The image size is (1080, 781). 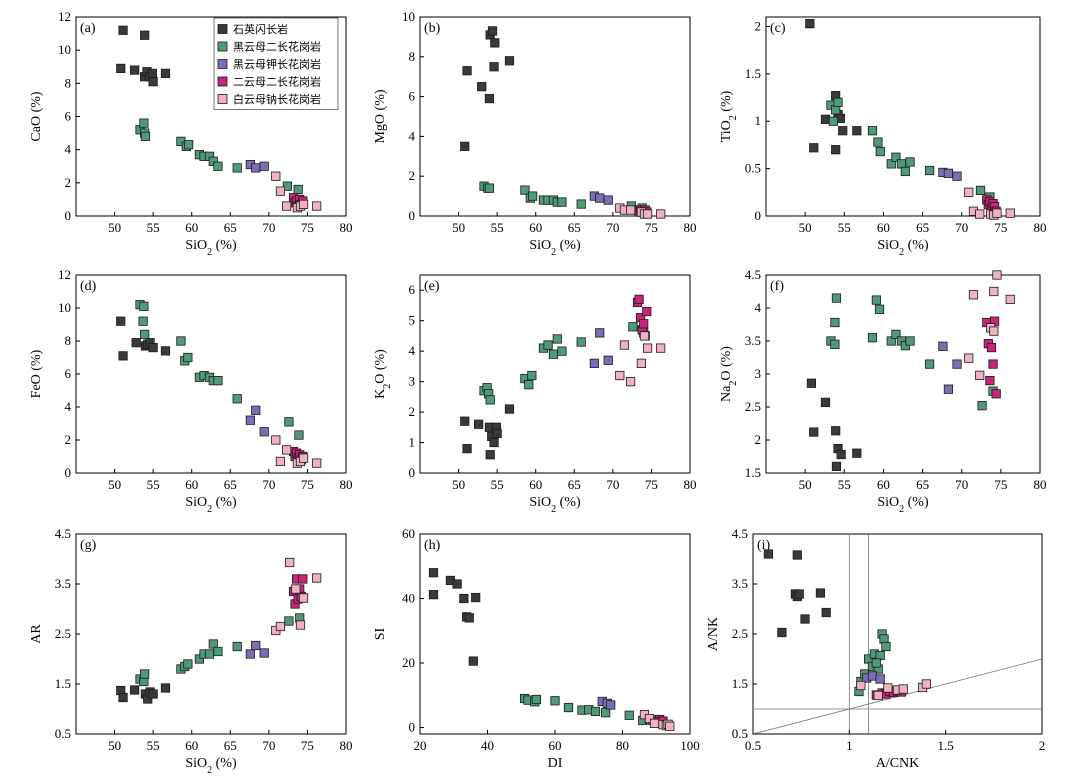 I want to click on y-tick-label: 10, so click(x=64, y=49).